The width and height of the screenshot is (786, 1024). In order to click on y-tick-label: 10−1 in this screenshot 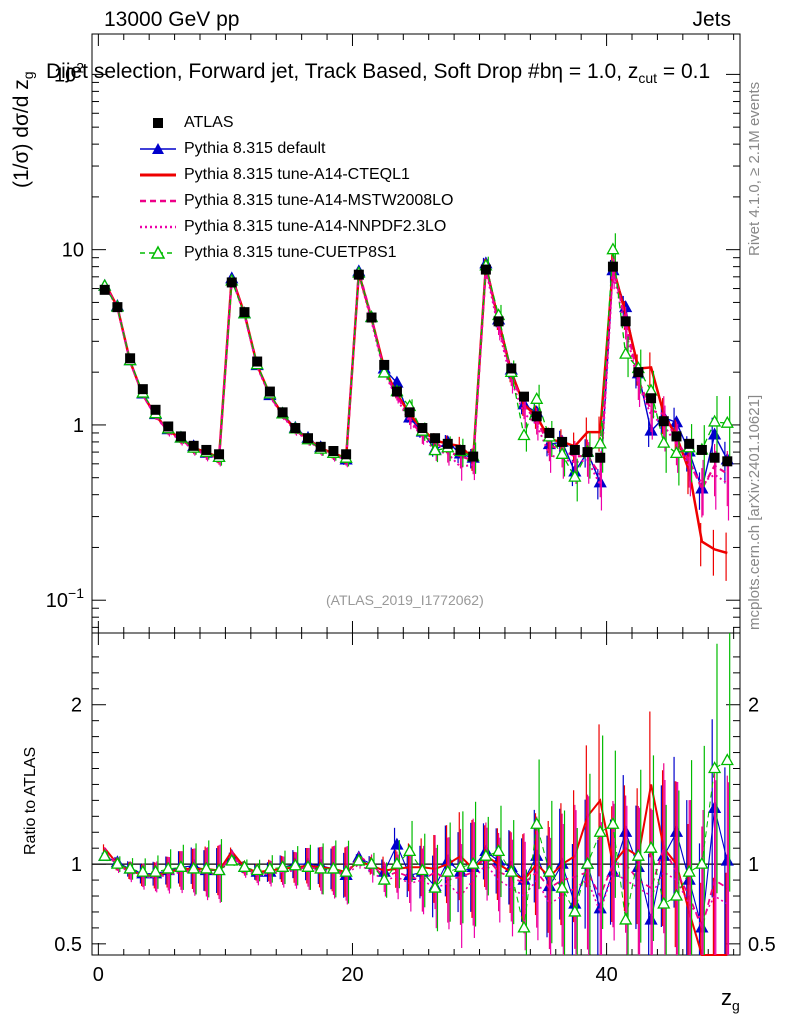, I will do `click(65, 598)`.